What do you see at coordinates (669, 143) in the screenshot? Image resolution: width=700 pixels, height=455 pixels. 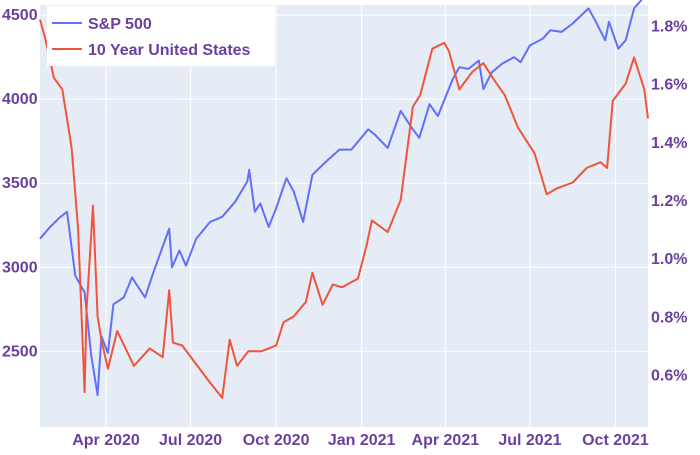 I see `y-right-tick-label: 1.4%` at bounding box center [669, 143].